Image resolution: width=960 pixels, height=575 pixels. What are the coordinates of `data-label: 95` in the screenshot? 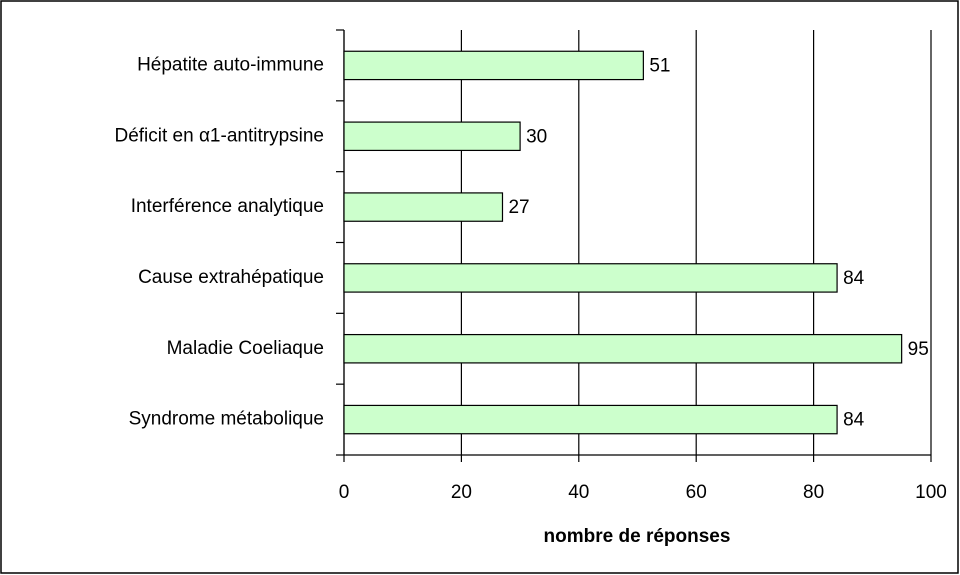 It's located at (918, 349).